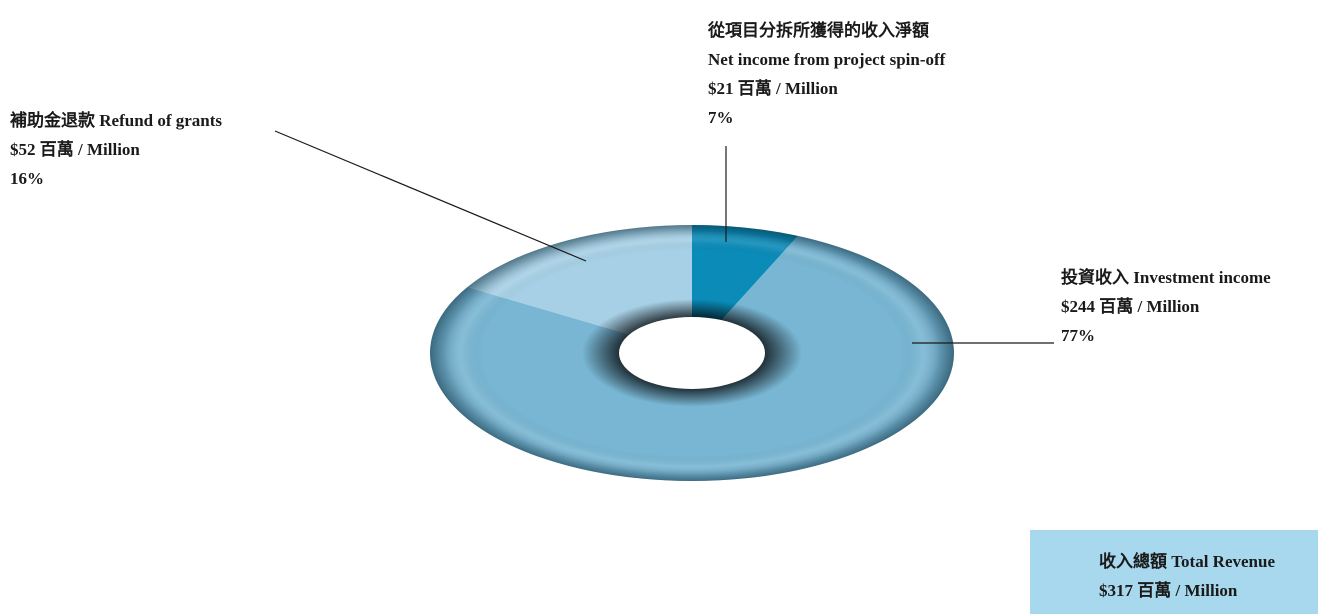  I want to click on total-revenue-box: 收入總額 Total Revenue $317 百萬 / Million, so click(1174, 572).